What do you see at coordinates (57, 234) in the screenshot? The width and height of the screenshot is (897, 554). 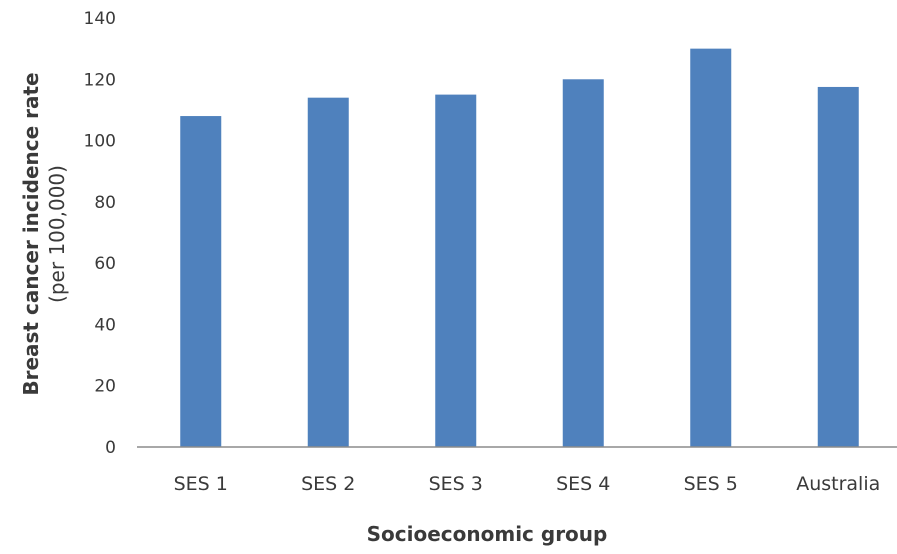 I see `y-axis-subtitle: (per 100,000)` at bounding box center [57, 234].